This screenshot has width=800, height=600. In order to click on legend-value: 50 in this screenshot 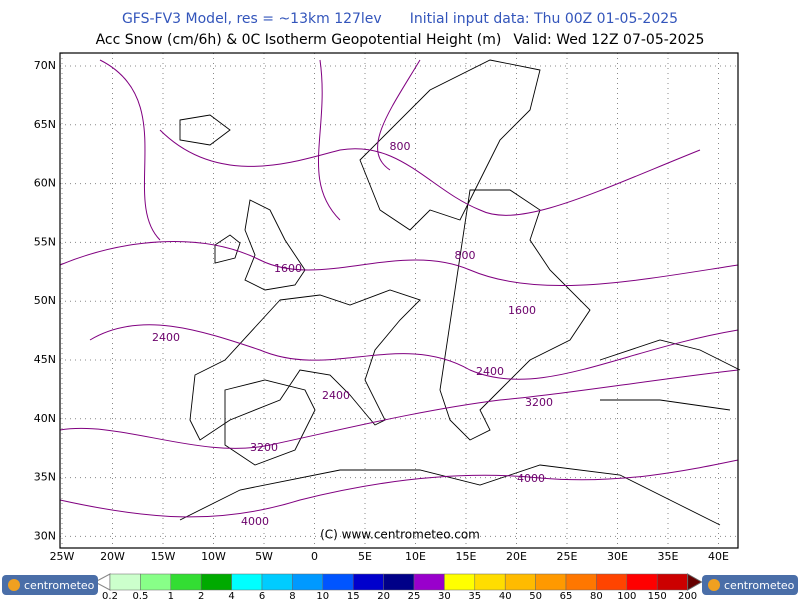, I will do `click(535, 595)`.